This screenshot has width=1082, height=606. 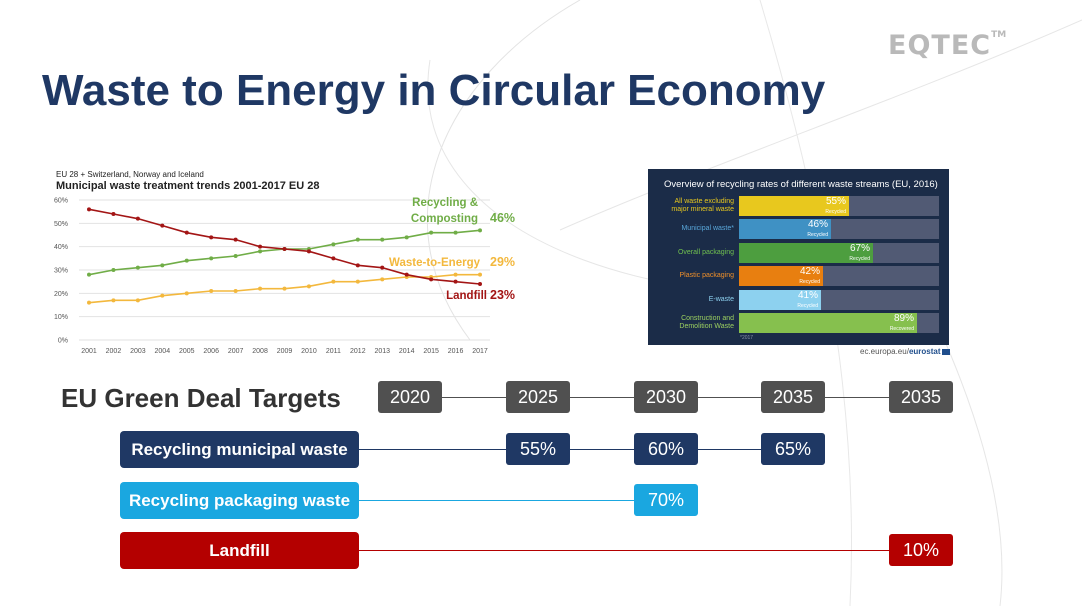 I want to click on bar-label: Plastic packaging, so click(x=706, y=275).